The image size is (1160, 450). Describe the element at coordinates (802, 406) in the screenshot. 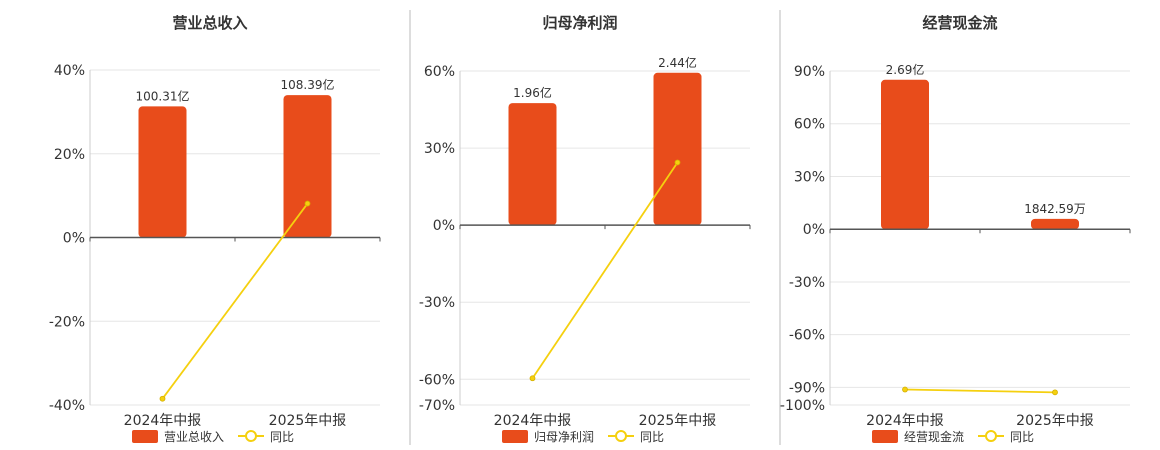

I see `y-tick-label: -100%` at that location.